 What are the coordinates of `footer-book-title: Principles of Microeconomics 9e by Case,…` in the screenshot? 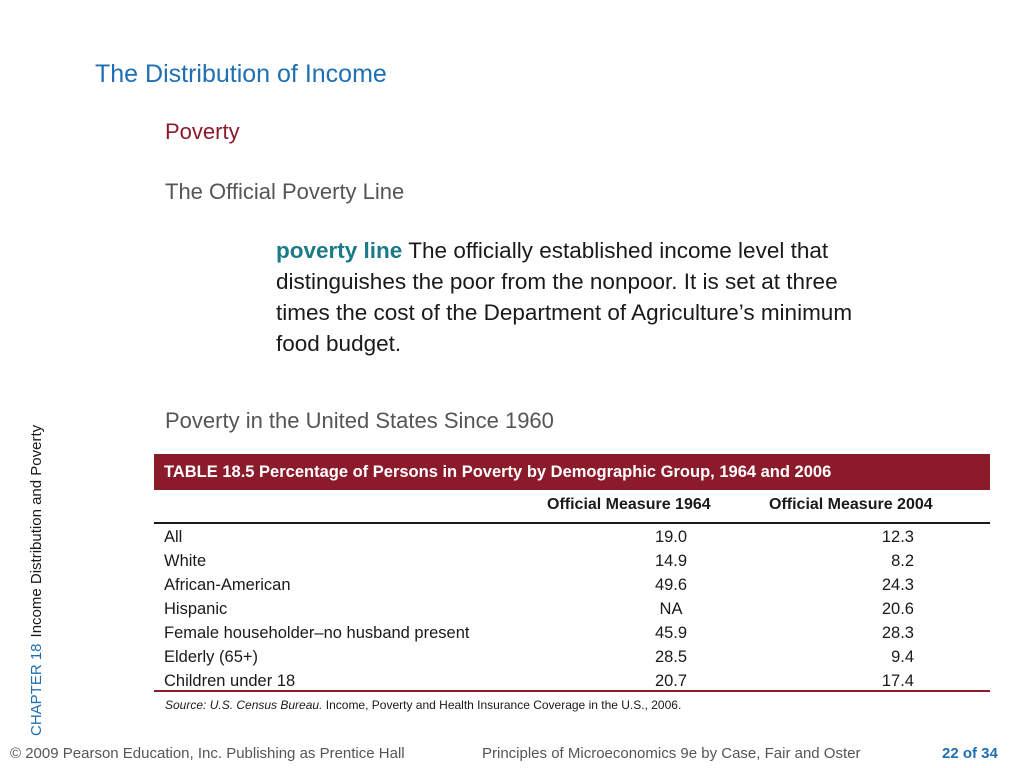 It's located at (671, 753).